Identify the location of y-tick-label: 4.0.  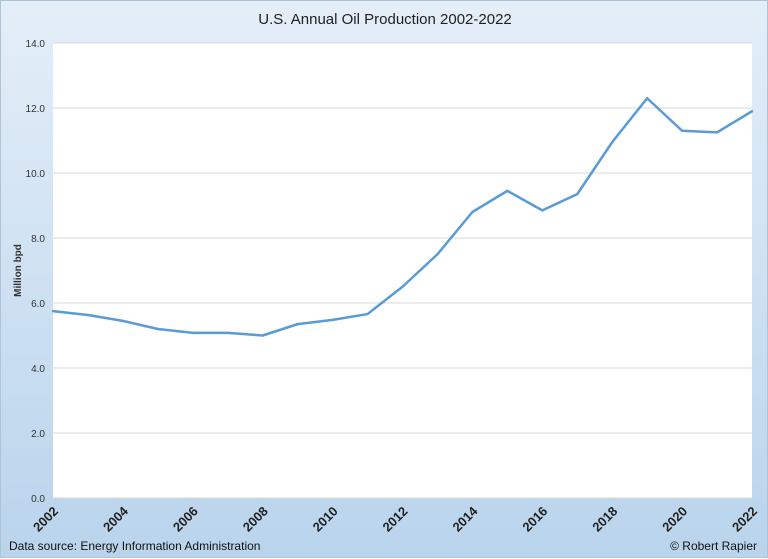
(38, 369).